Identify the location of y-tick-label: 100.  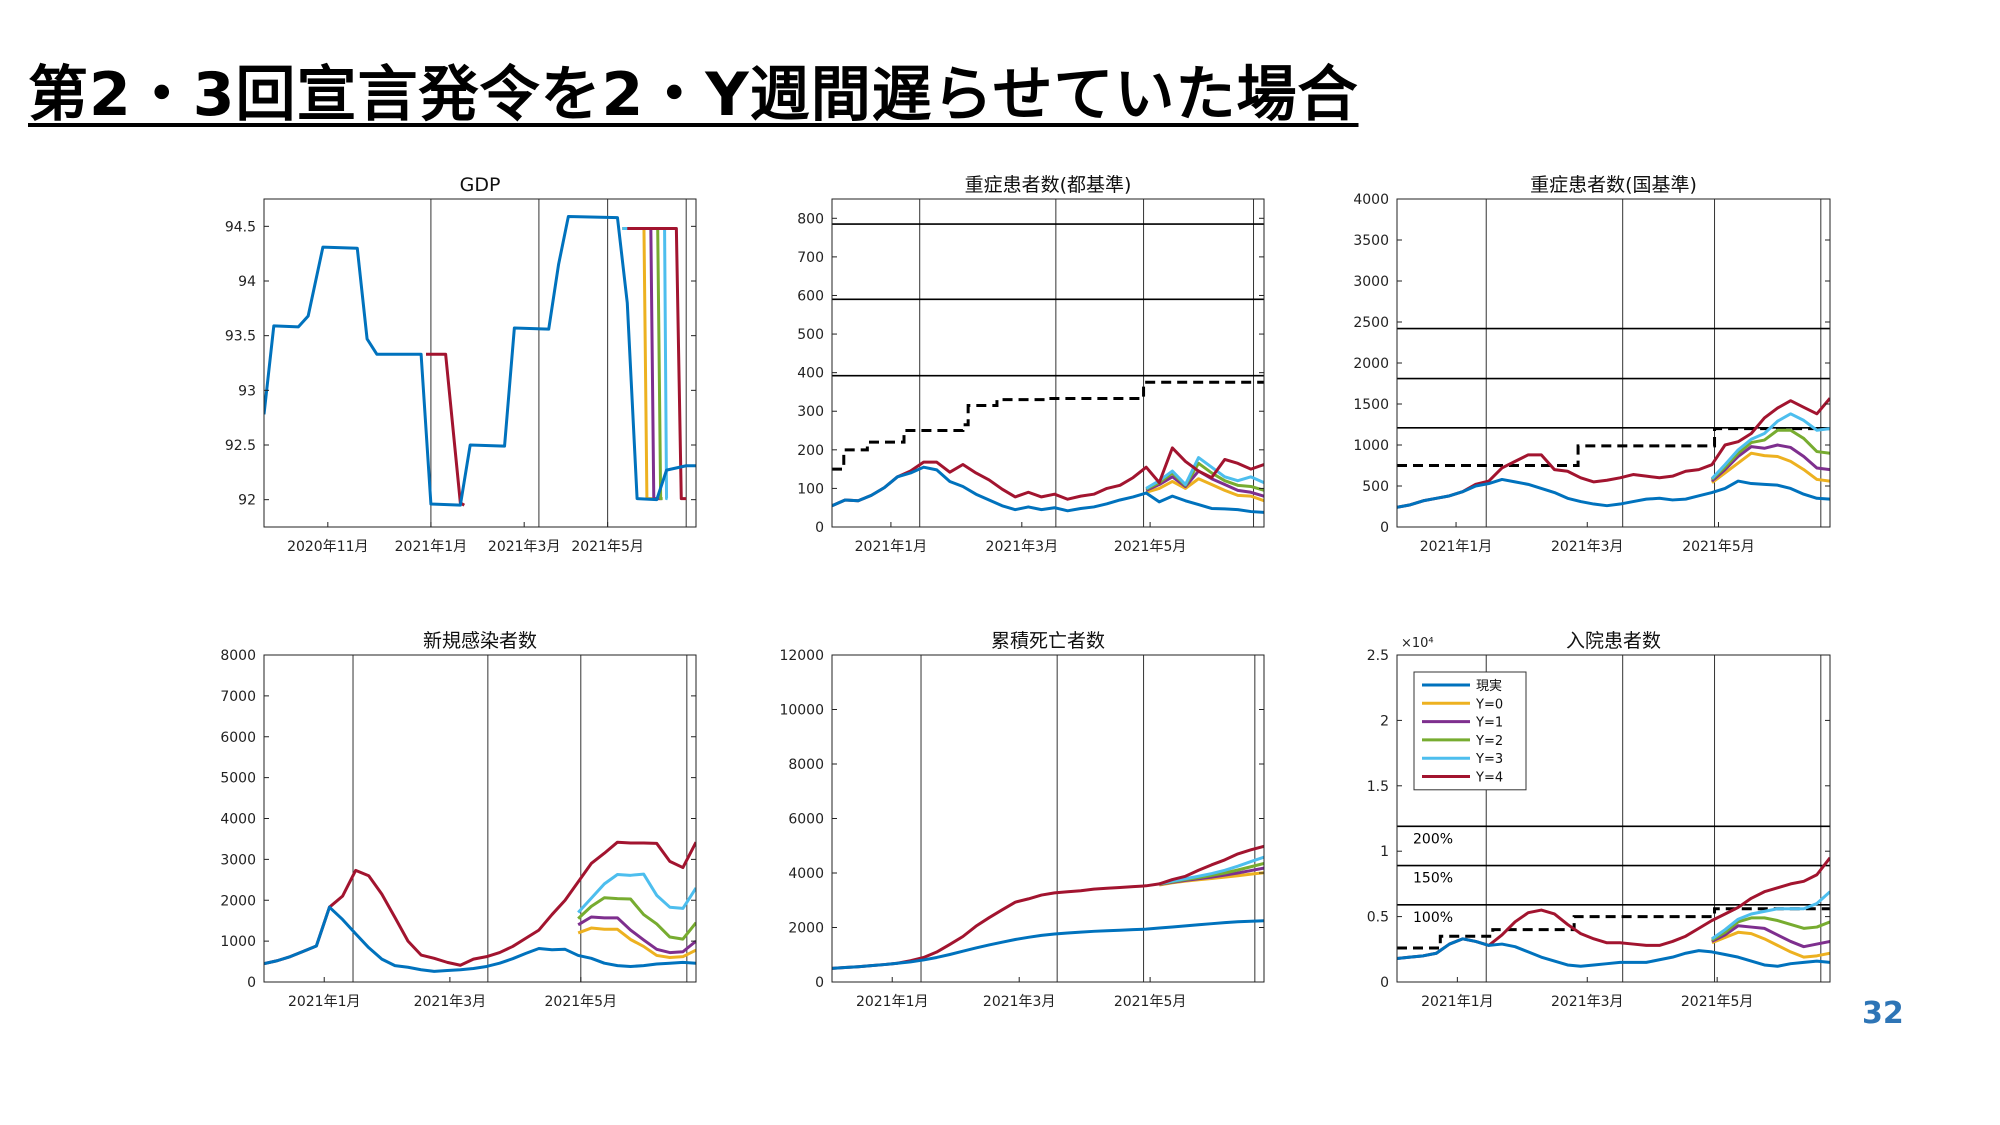
(810, 489).